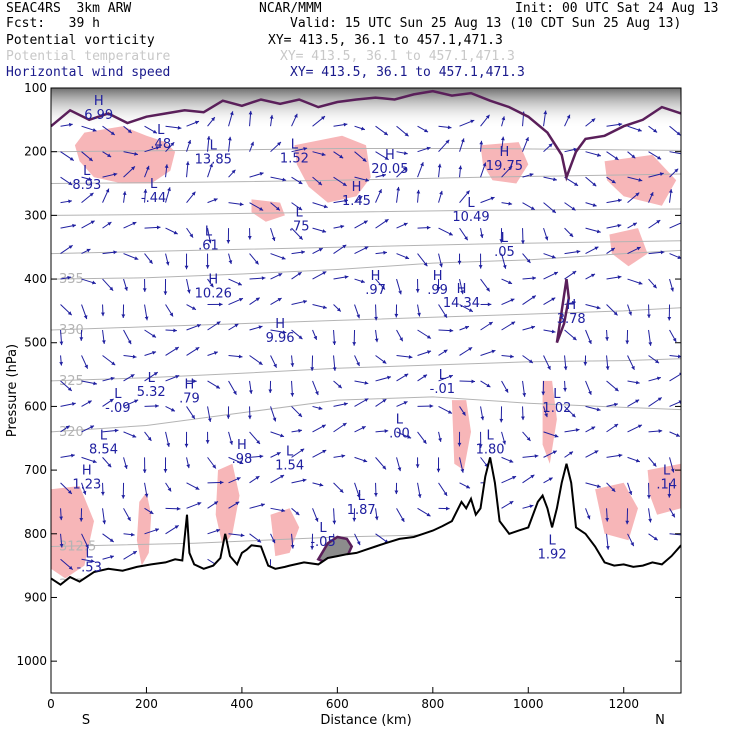 This screenshot has width=740, height=740. What do you see at coordinates (675, 534) in the screenshot?
I see `wind-vector-shaft` at bounding box center [675, 534].